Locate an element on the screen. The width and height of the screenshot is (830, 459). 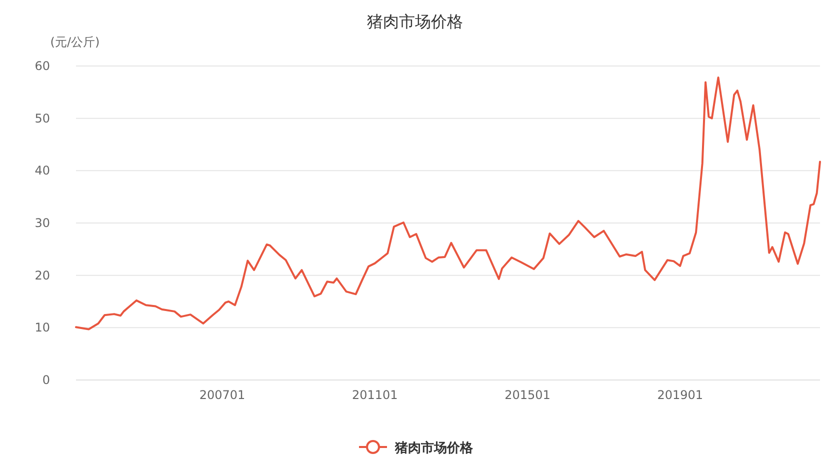
y-tick-label: 20 is located at coordinates (42, 275).